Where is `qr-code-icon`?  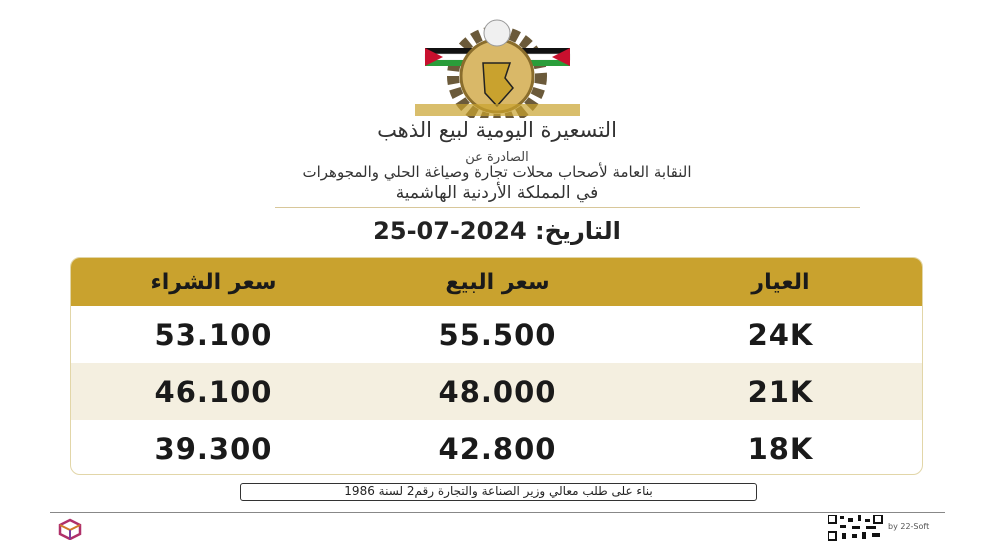 qr-code-icon is located at coordinates (855, 528).